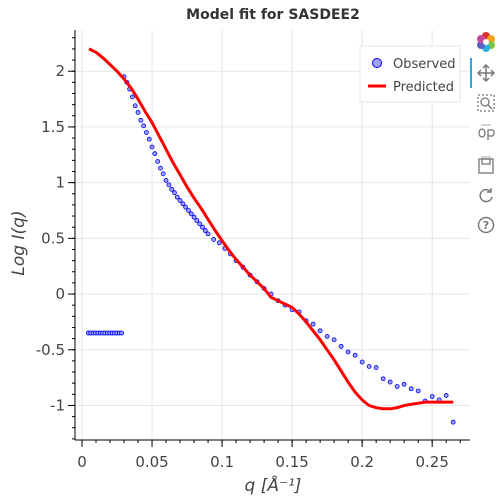 Image resolution: width=500 pixels, height=500 pixels. What do you see at coordinates (60, 71) in the screenshot?
I see `y-tick-label: 2` at bounding box center [60, 71].